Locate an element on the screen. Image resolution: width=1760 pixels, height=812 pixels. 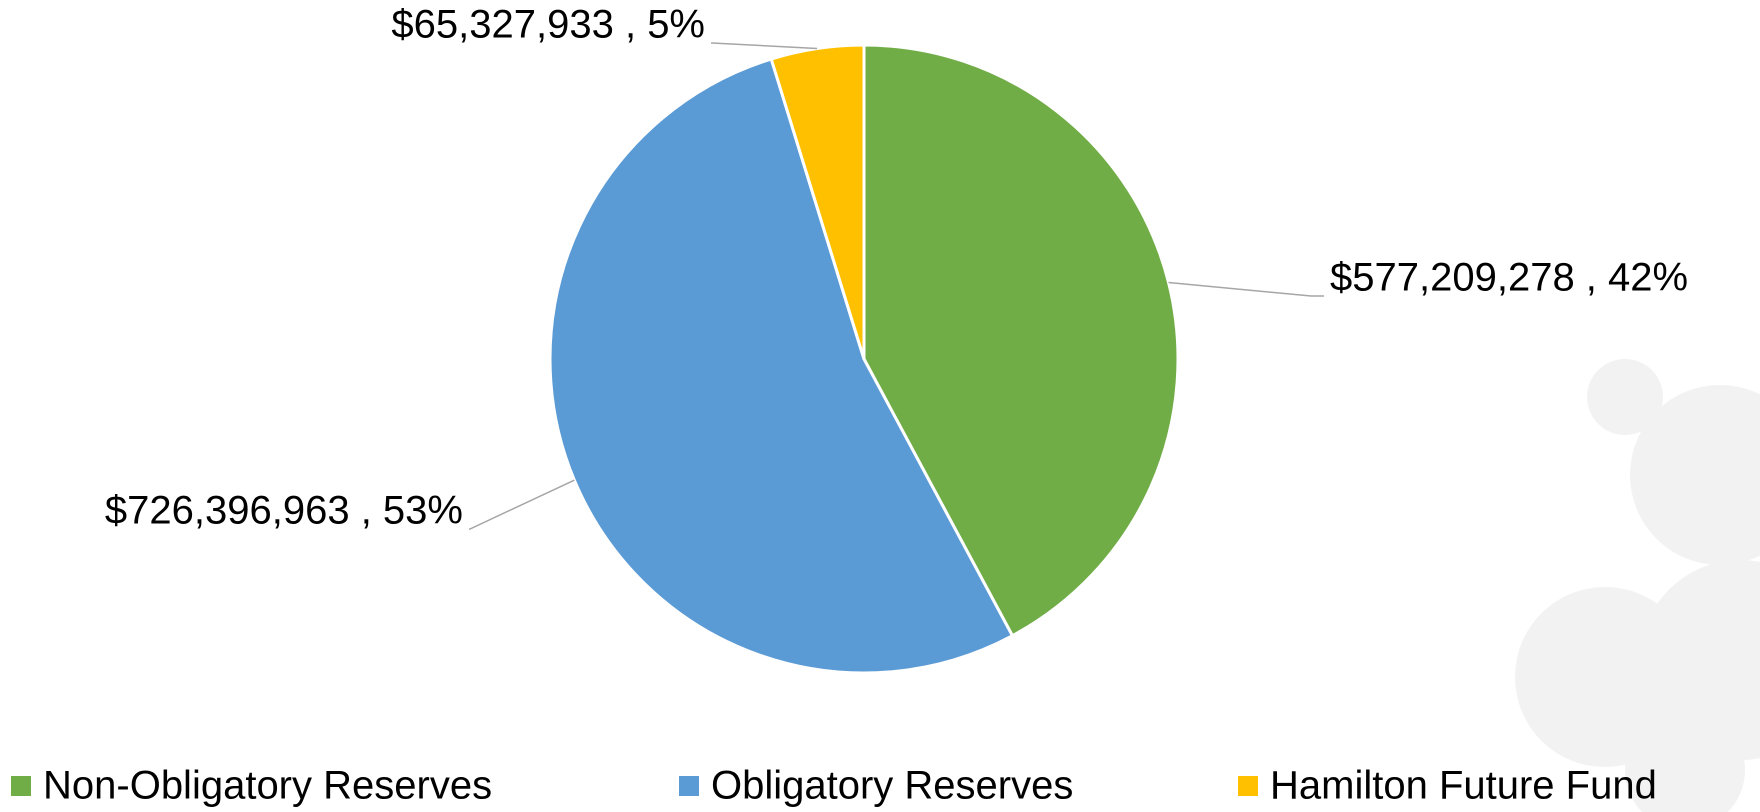
legend-label: Obligatory Reserves is located at coordinates (892, 786).